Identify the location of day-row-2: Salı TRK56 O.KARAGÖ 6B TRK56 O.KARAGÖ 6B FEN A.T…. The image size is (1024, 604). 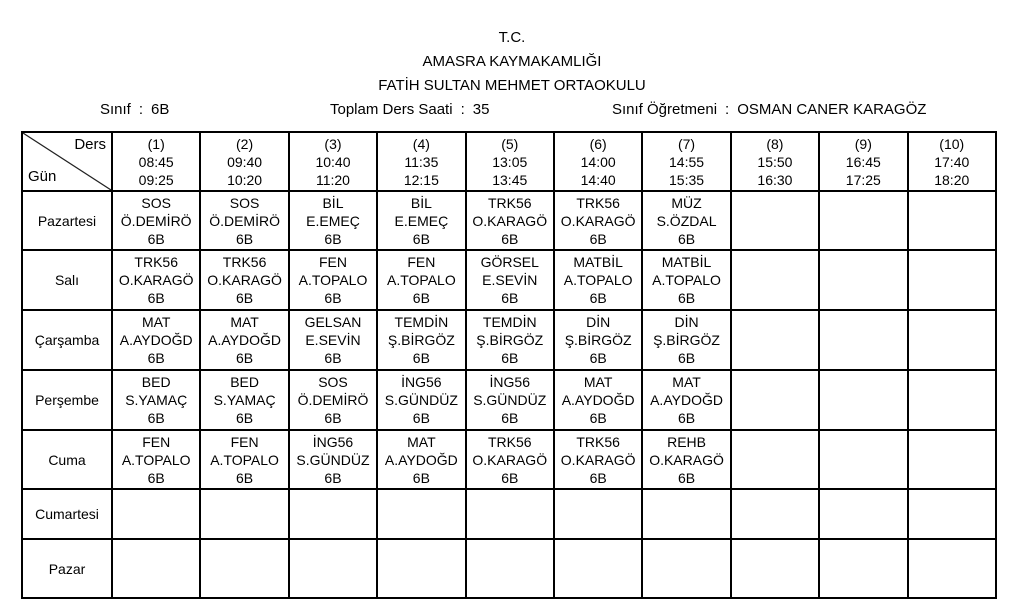
(509, 280).